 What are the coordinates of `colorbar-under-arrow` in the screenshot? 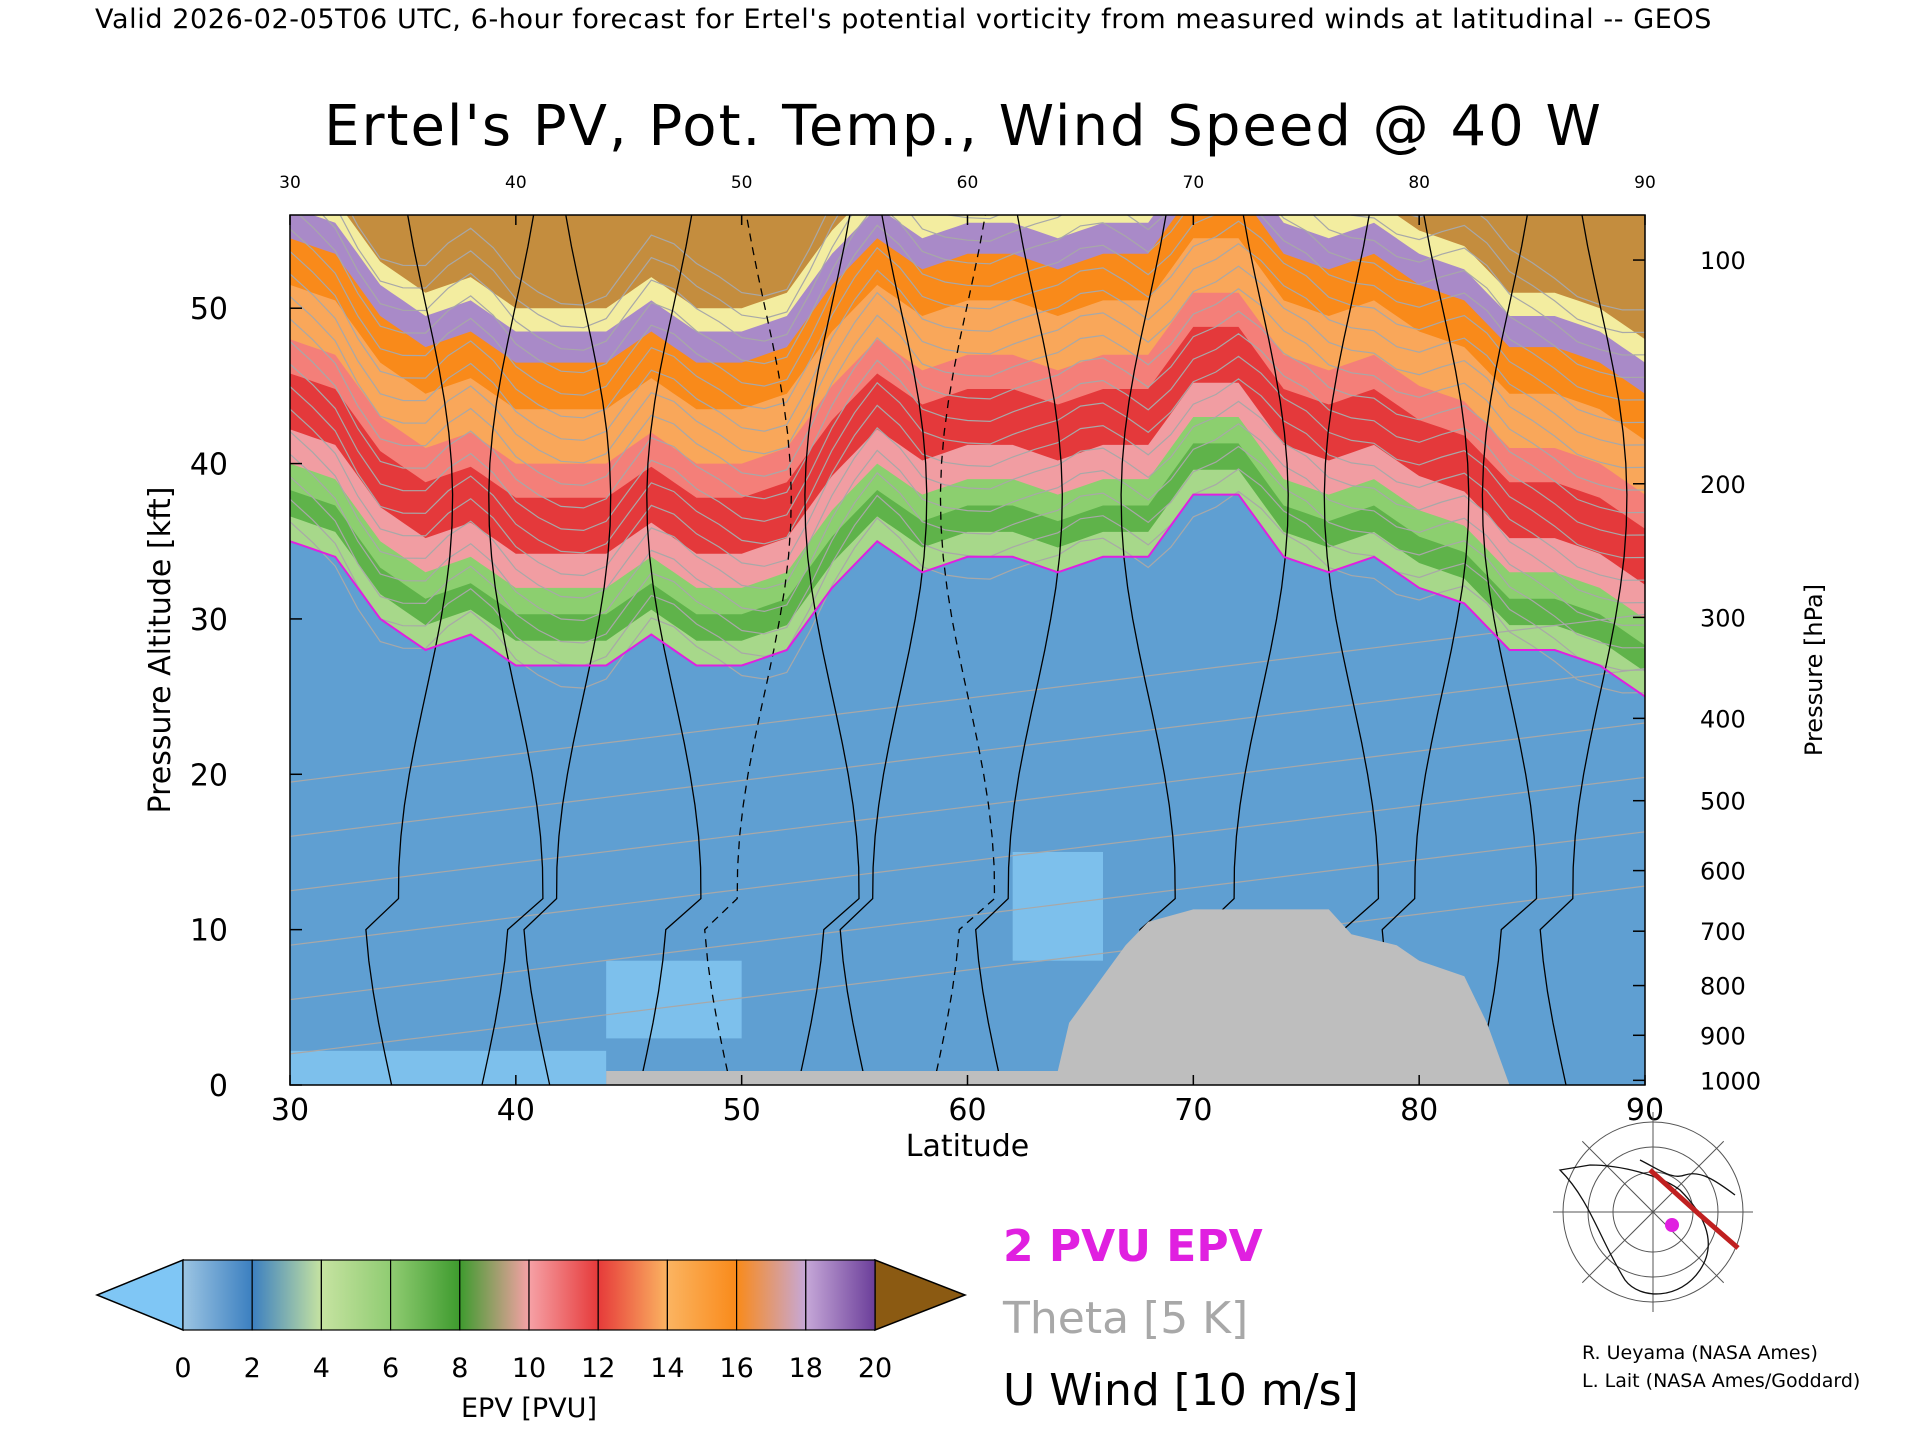 It's located at (139, 1295).